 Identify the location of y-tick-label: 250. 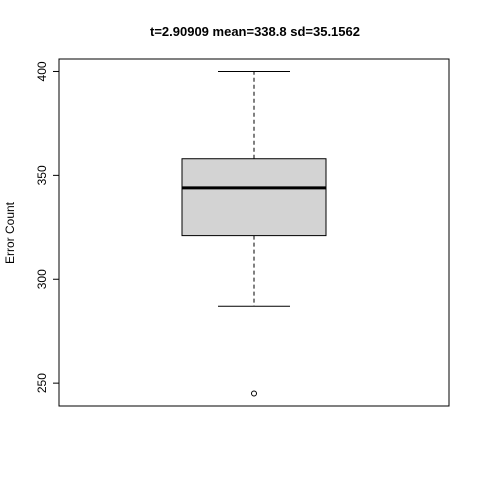
(42, 383).